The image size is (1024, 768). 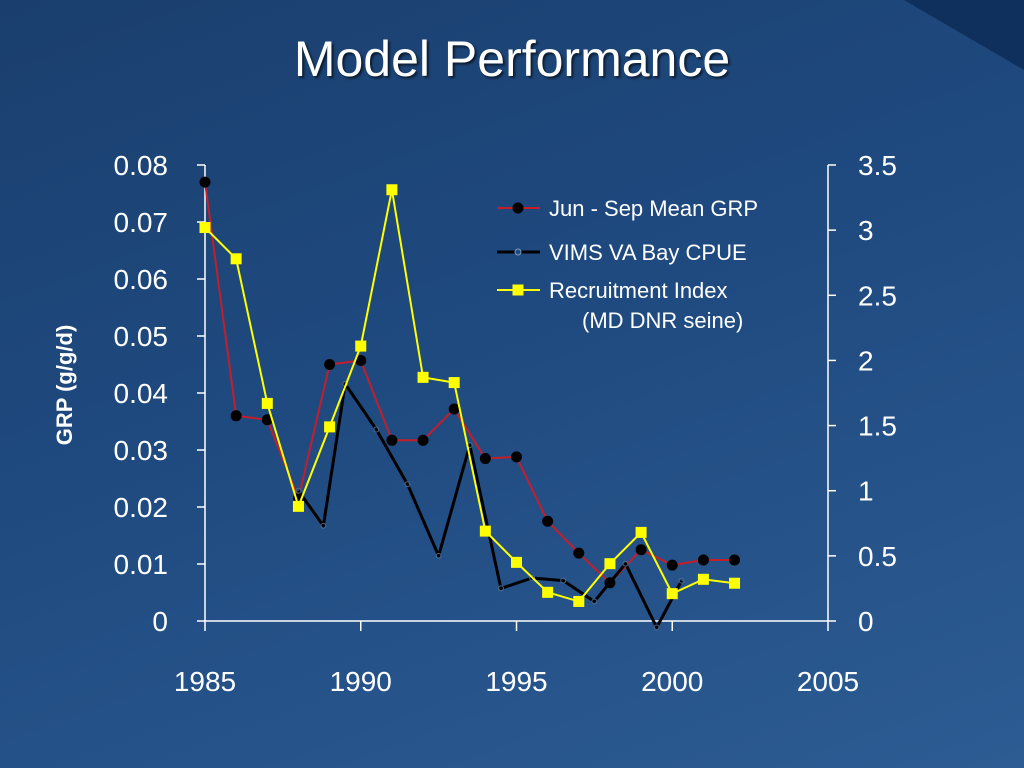 I want to click on x-tick-label: 1990, so click(x=361, y=681).